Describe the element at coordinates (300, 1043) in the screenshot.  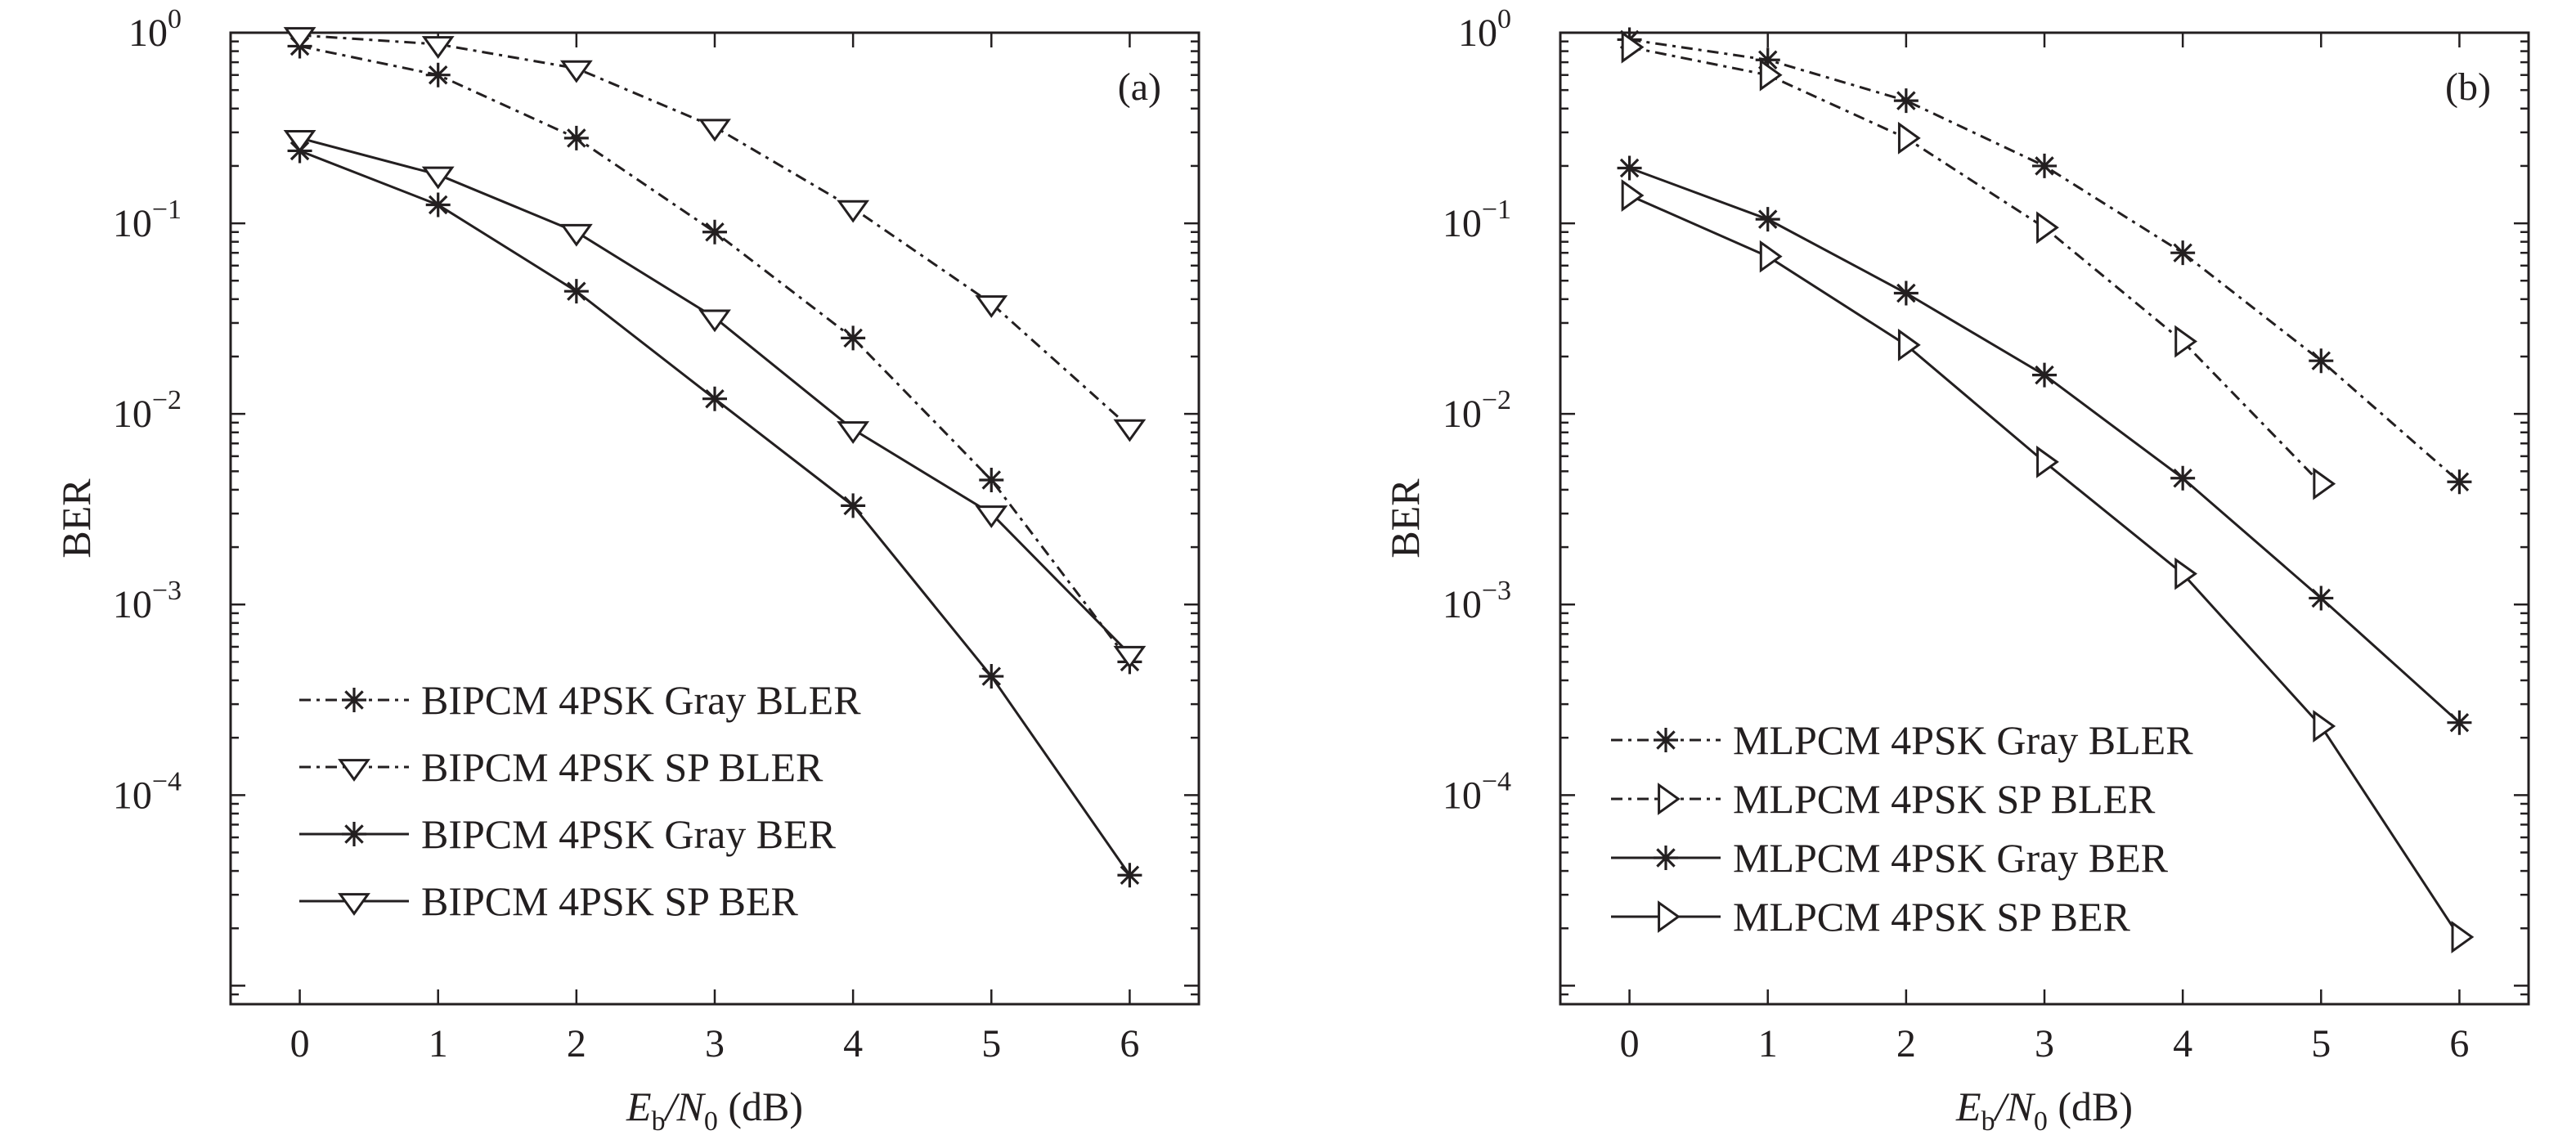
I see `x-tick-label: 0` at that location.